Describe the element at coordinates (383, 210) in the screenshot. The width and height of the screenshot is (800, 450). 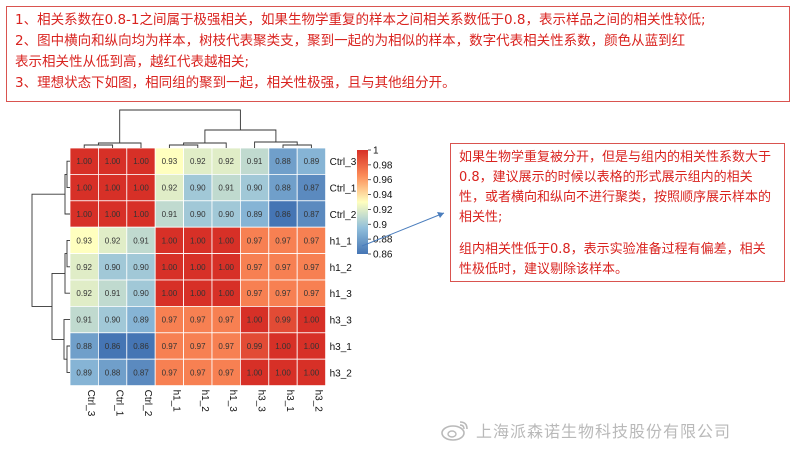
I see `colorbar-tick-label: 0.92` at that location.